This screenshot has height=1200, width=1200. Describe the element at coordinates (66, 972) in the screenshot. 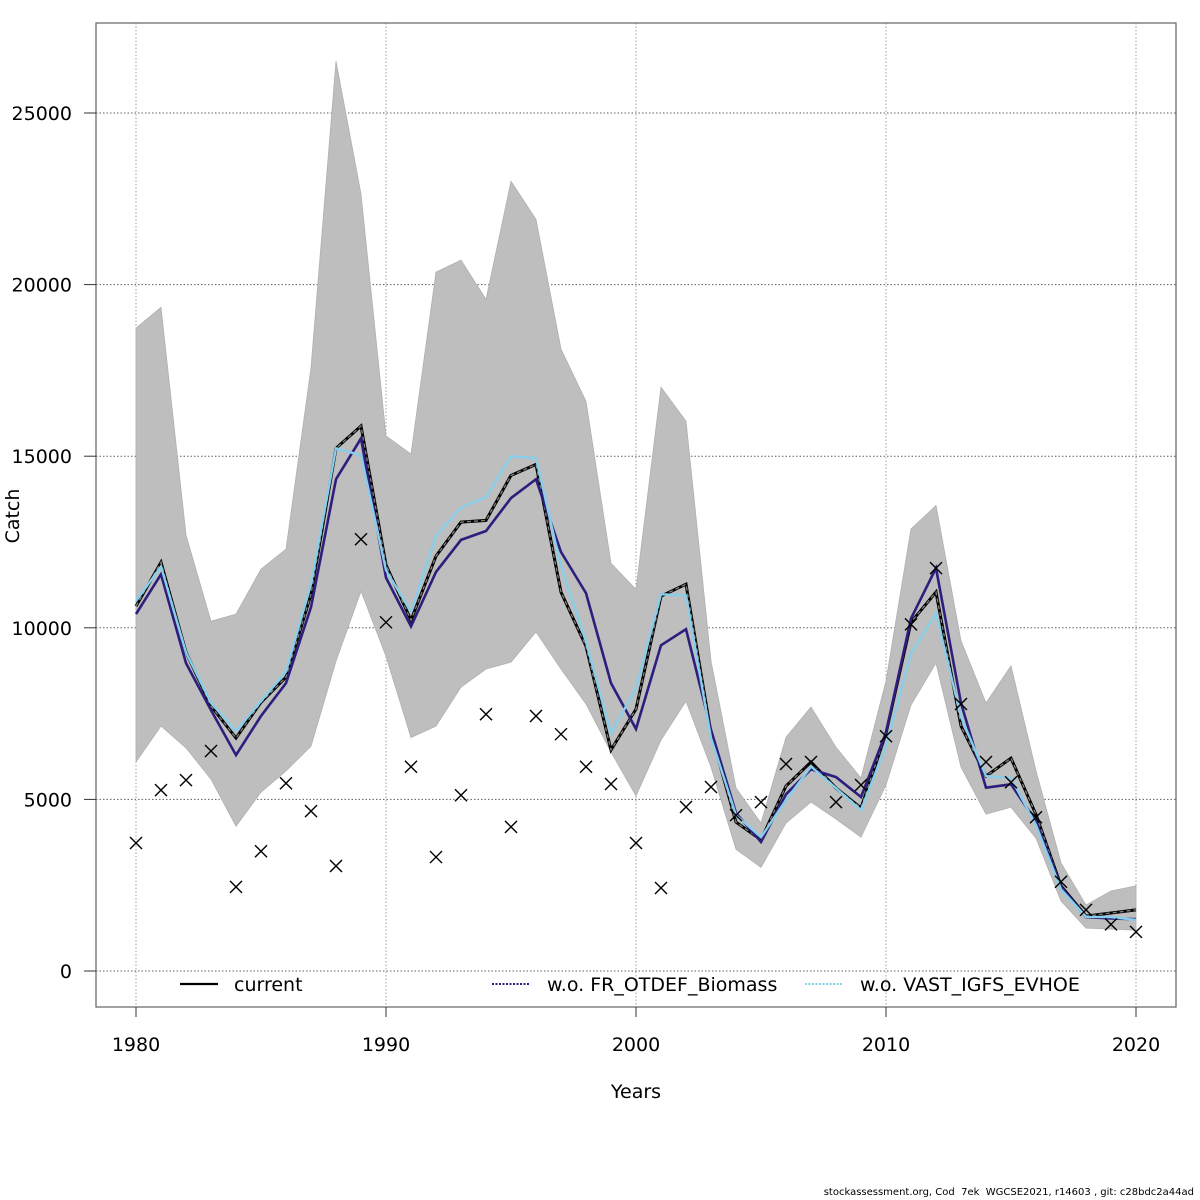

I see `y-tick-label-0: 0` at that location.